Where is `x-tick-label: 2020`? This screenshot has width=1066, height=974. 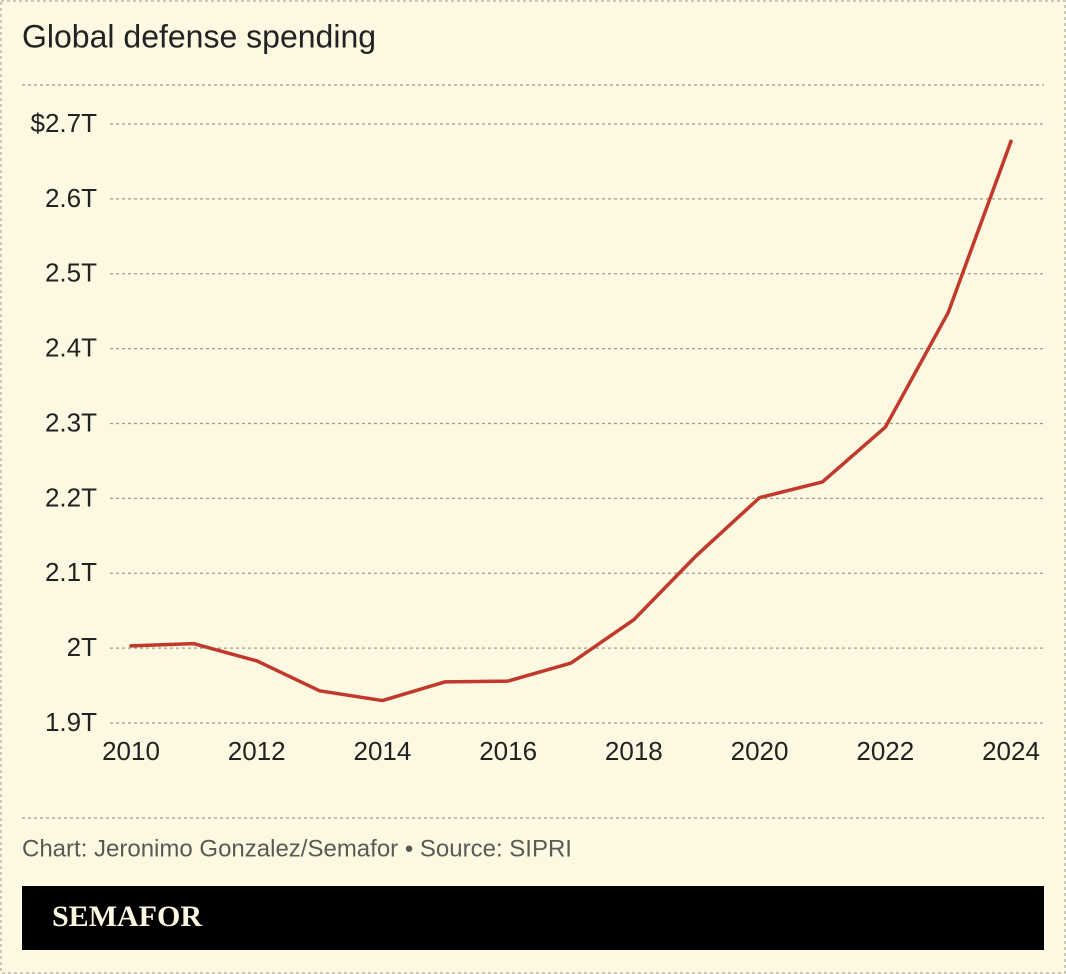
x-tick-label: 2020 is located at coordinates (760, 751).